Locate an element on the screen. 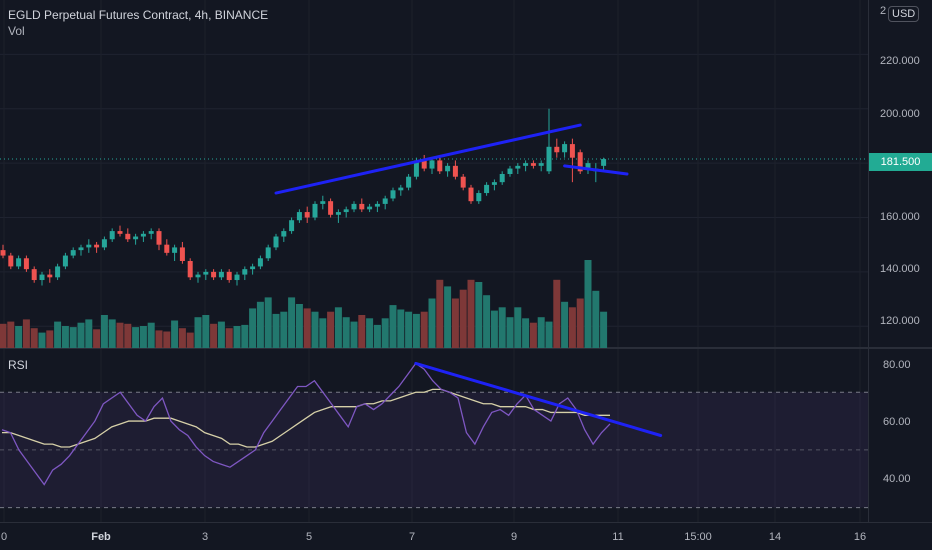  volume-label: Vol is located at coordinates (16, 31).